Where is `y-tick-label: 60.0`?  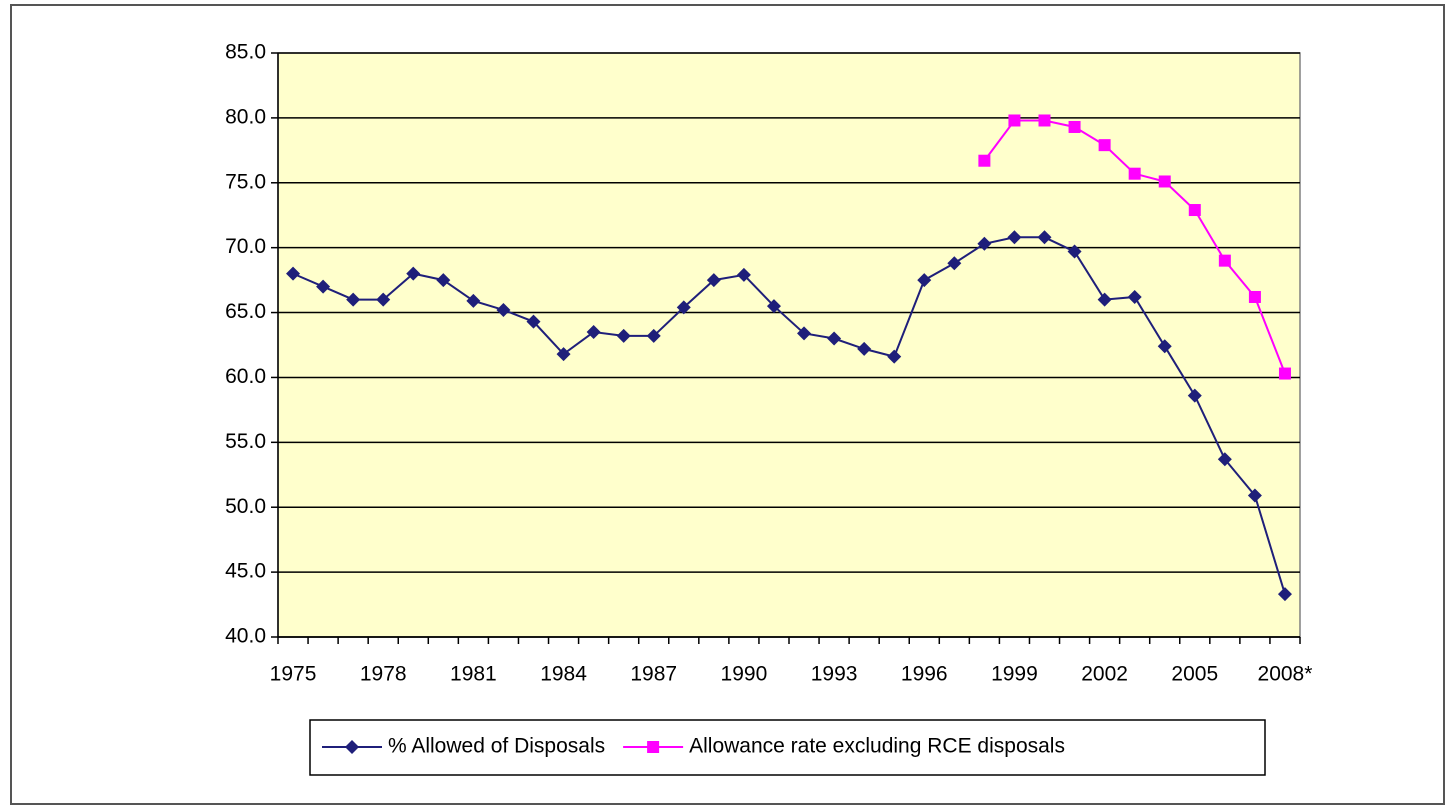
y-tick-label: 60.0 is located at coordinates (245, 376).